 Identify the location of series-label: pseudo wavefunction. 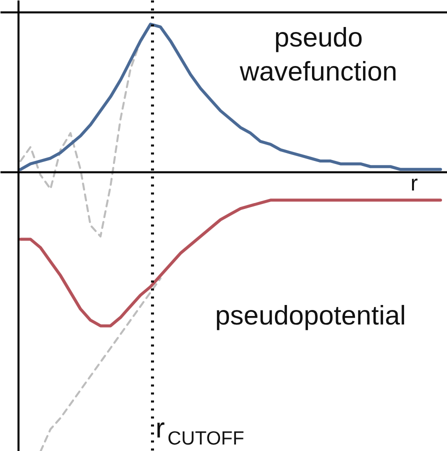
(318, 54).